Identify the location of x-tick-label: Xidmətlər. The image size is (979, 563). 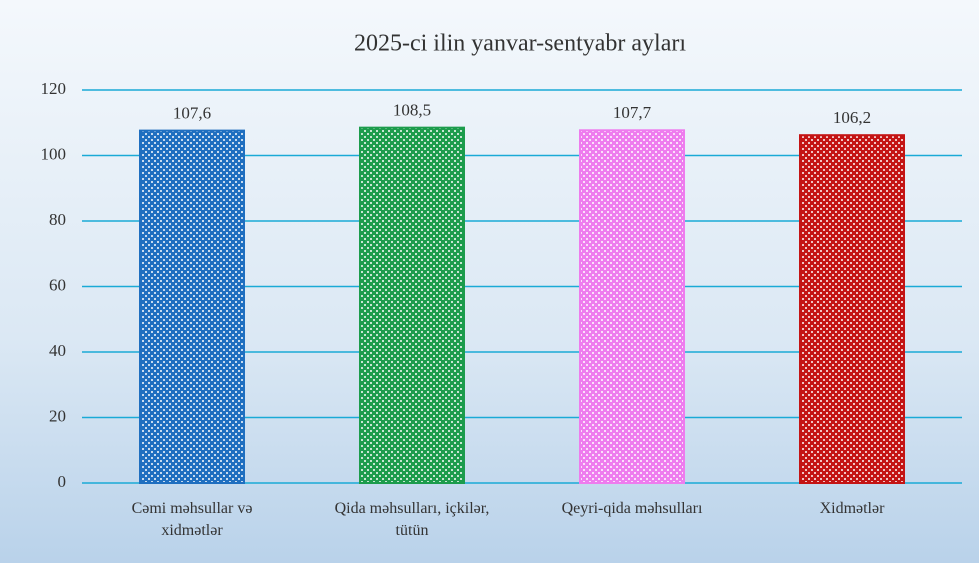
(852, 508).